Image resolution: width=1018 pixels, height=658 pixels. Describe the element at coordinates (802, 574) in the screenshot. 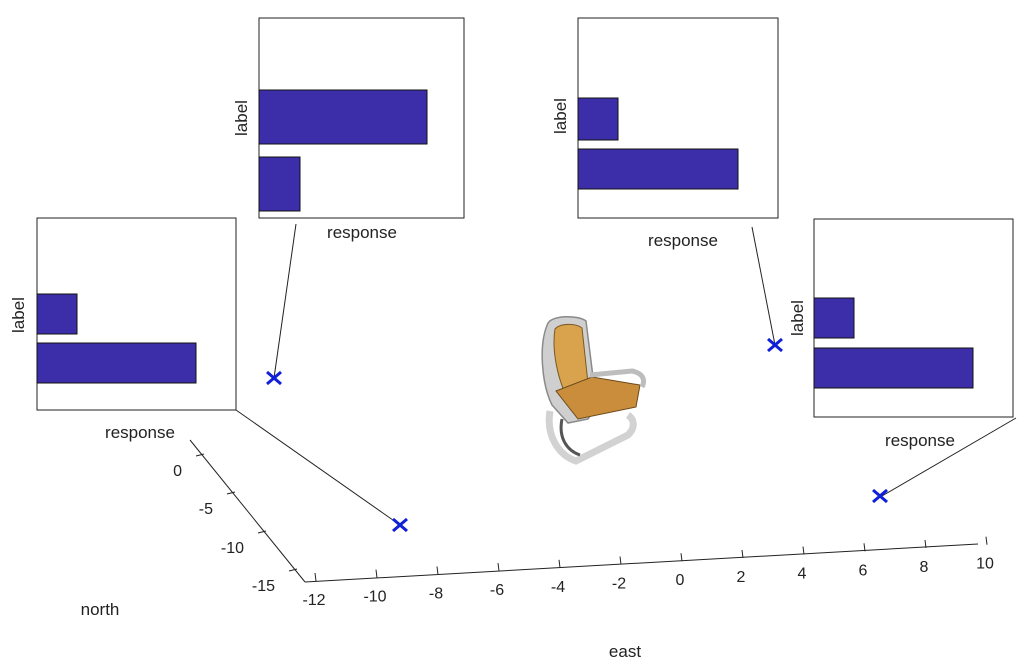

I see `east-tick-label: 4` at that location.